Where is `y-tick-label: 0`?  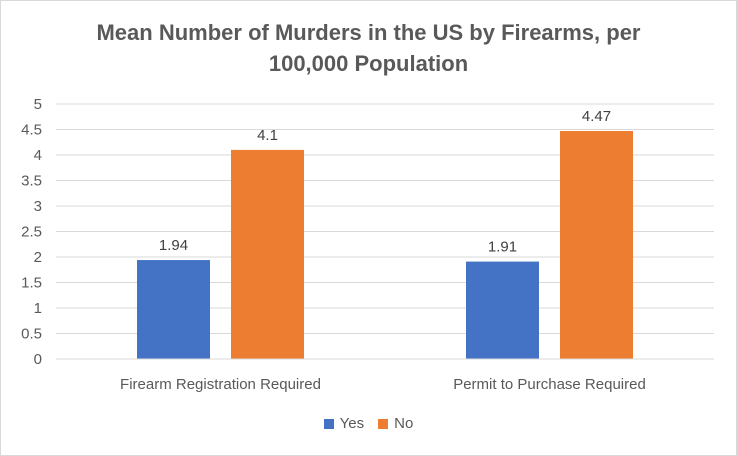
y-tick-label: 0 is located at coordinates (38, 359).